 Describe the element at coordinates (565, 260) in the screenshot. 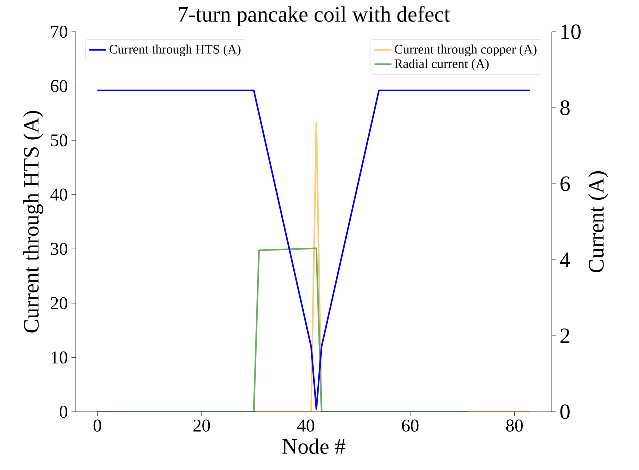

I see `y2-tick-label: 4` at that location.